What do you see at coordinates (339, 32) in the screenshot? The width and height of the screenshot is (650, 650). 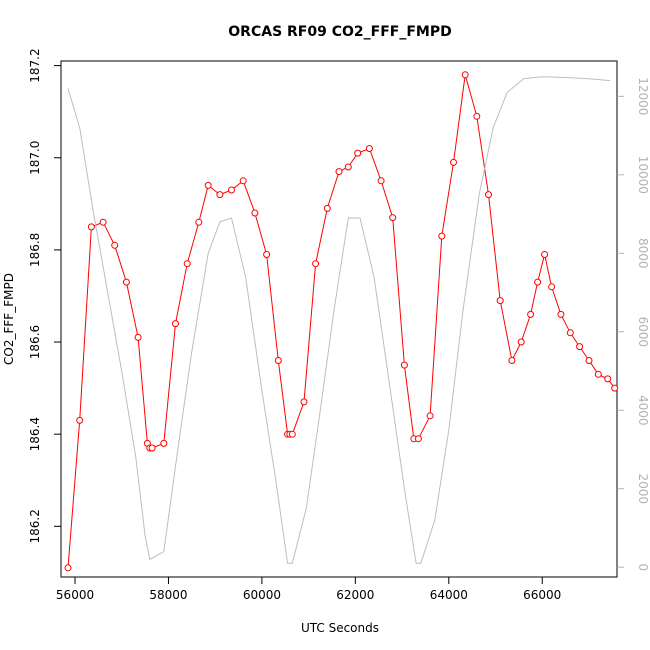 I see `chart-title: ORCAS RF09 CO2_FFF_FMPD` at bounding box center [339, 32].